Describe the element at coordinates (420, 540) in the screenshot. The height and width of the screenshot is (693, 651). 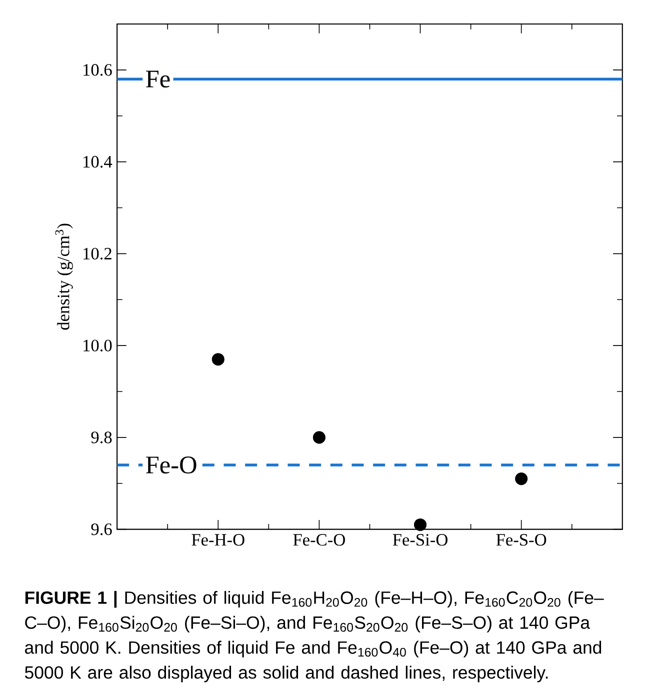
I see `x-tick-label: Fe-Si-O` at that location.